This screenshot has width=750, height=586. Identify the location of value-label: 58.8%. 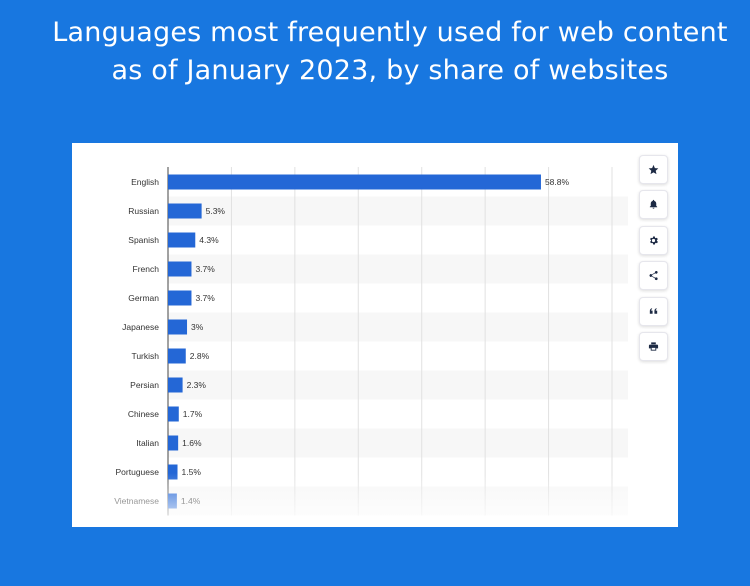
(557, 182).